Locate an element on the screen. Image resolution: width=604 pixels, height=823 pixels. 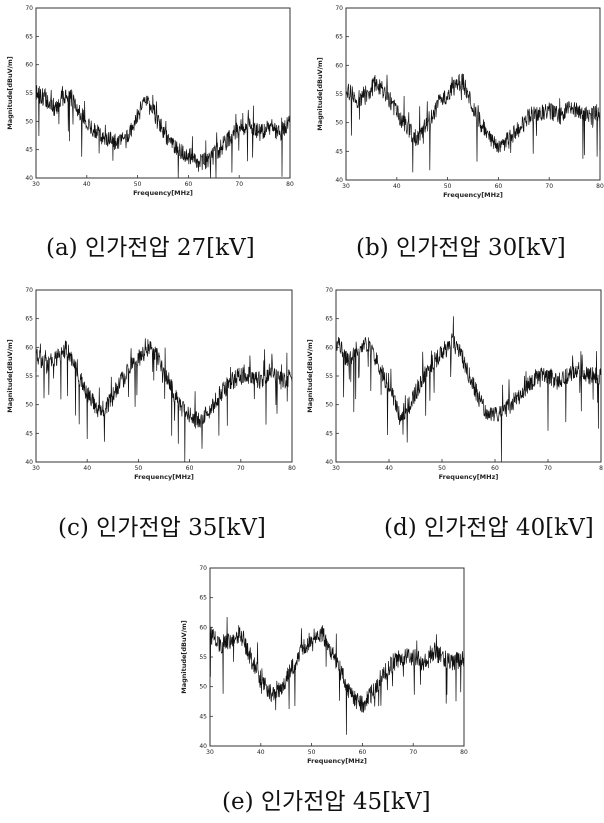
caption-c: (c) 인가전압 35[kV] is located at coordinates (162, 528).